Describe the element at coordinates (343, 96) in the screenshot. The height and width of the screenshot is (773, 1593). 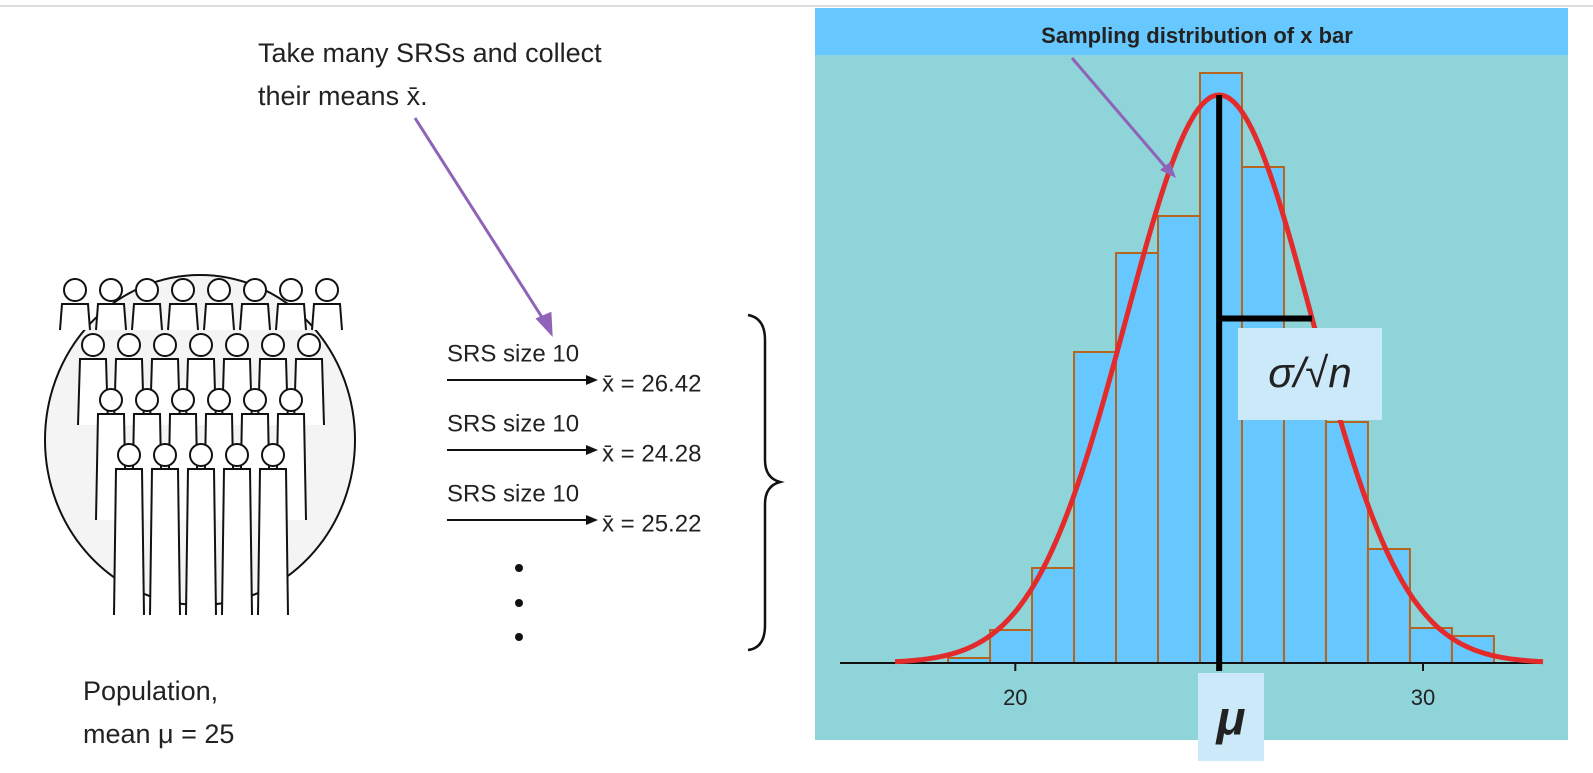
I see `caption-line: their means x̄.` at that location.